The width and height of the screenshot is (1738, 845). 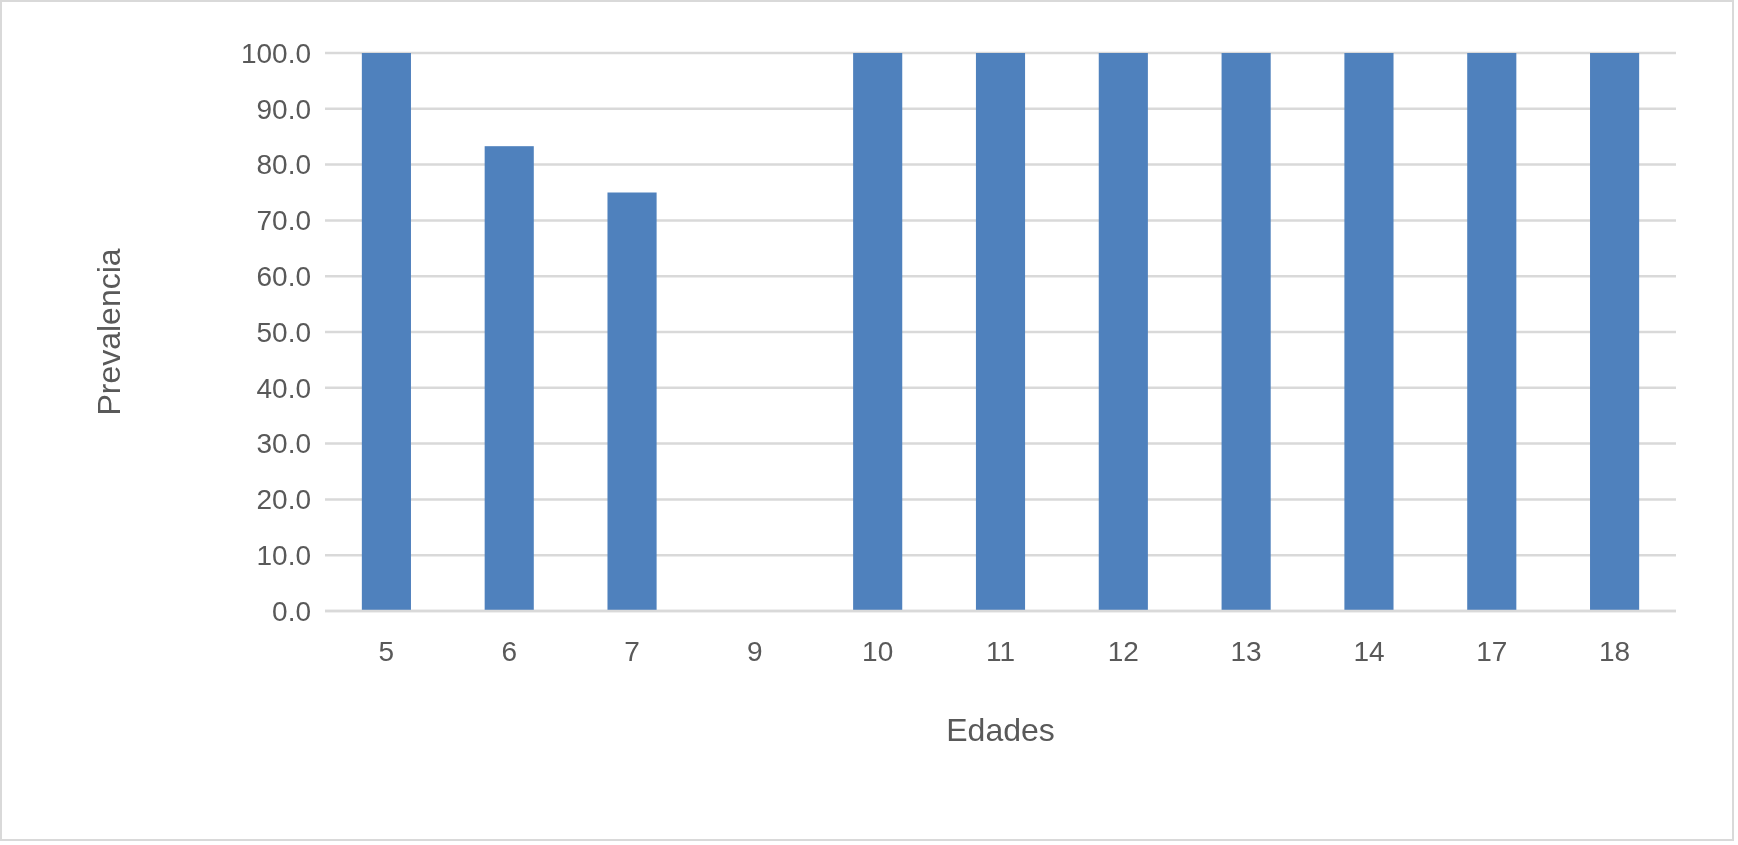 What do you see at coordinates (1123, 651) in the screenshot?
I see `x-tick-label: 12` at bounding box center [1123, 651].